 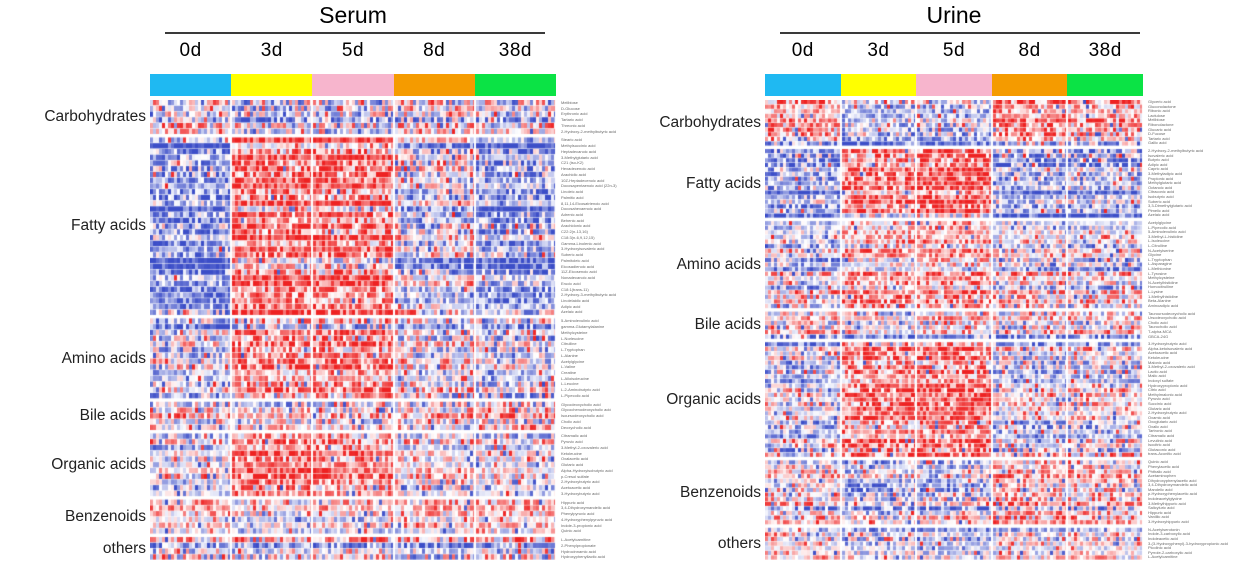 I want to click on row-label: gamma-Glutamylalanine, so click(x=583, y=327).